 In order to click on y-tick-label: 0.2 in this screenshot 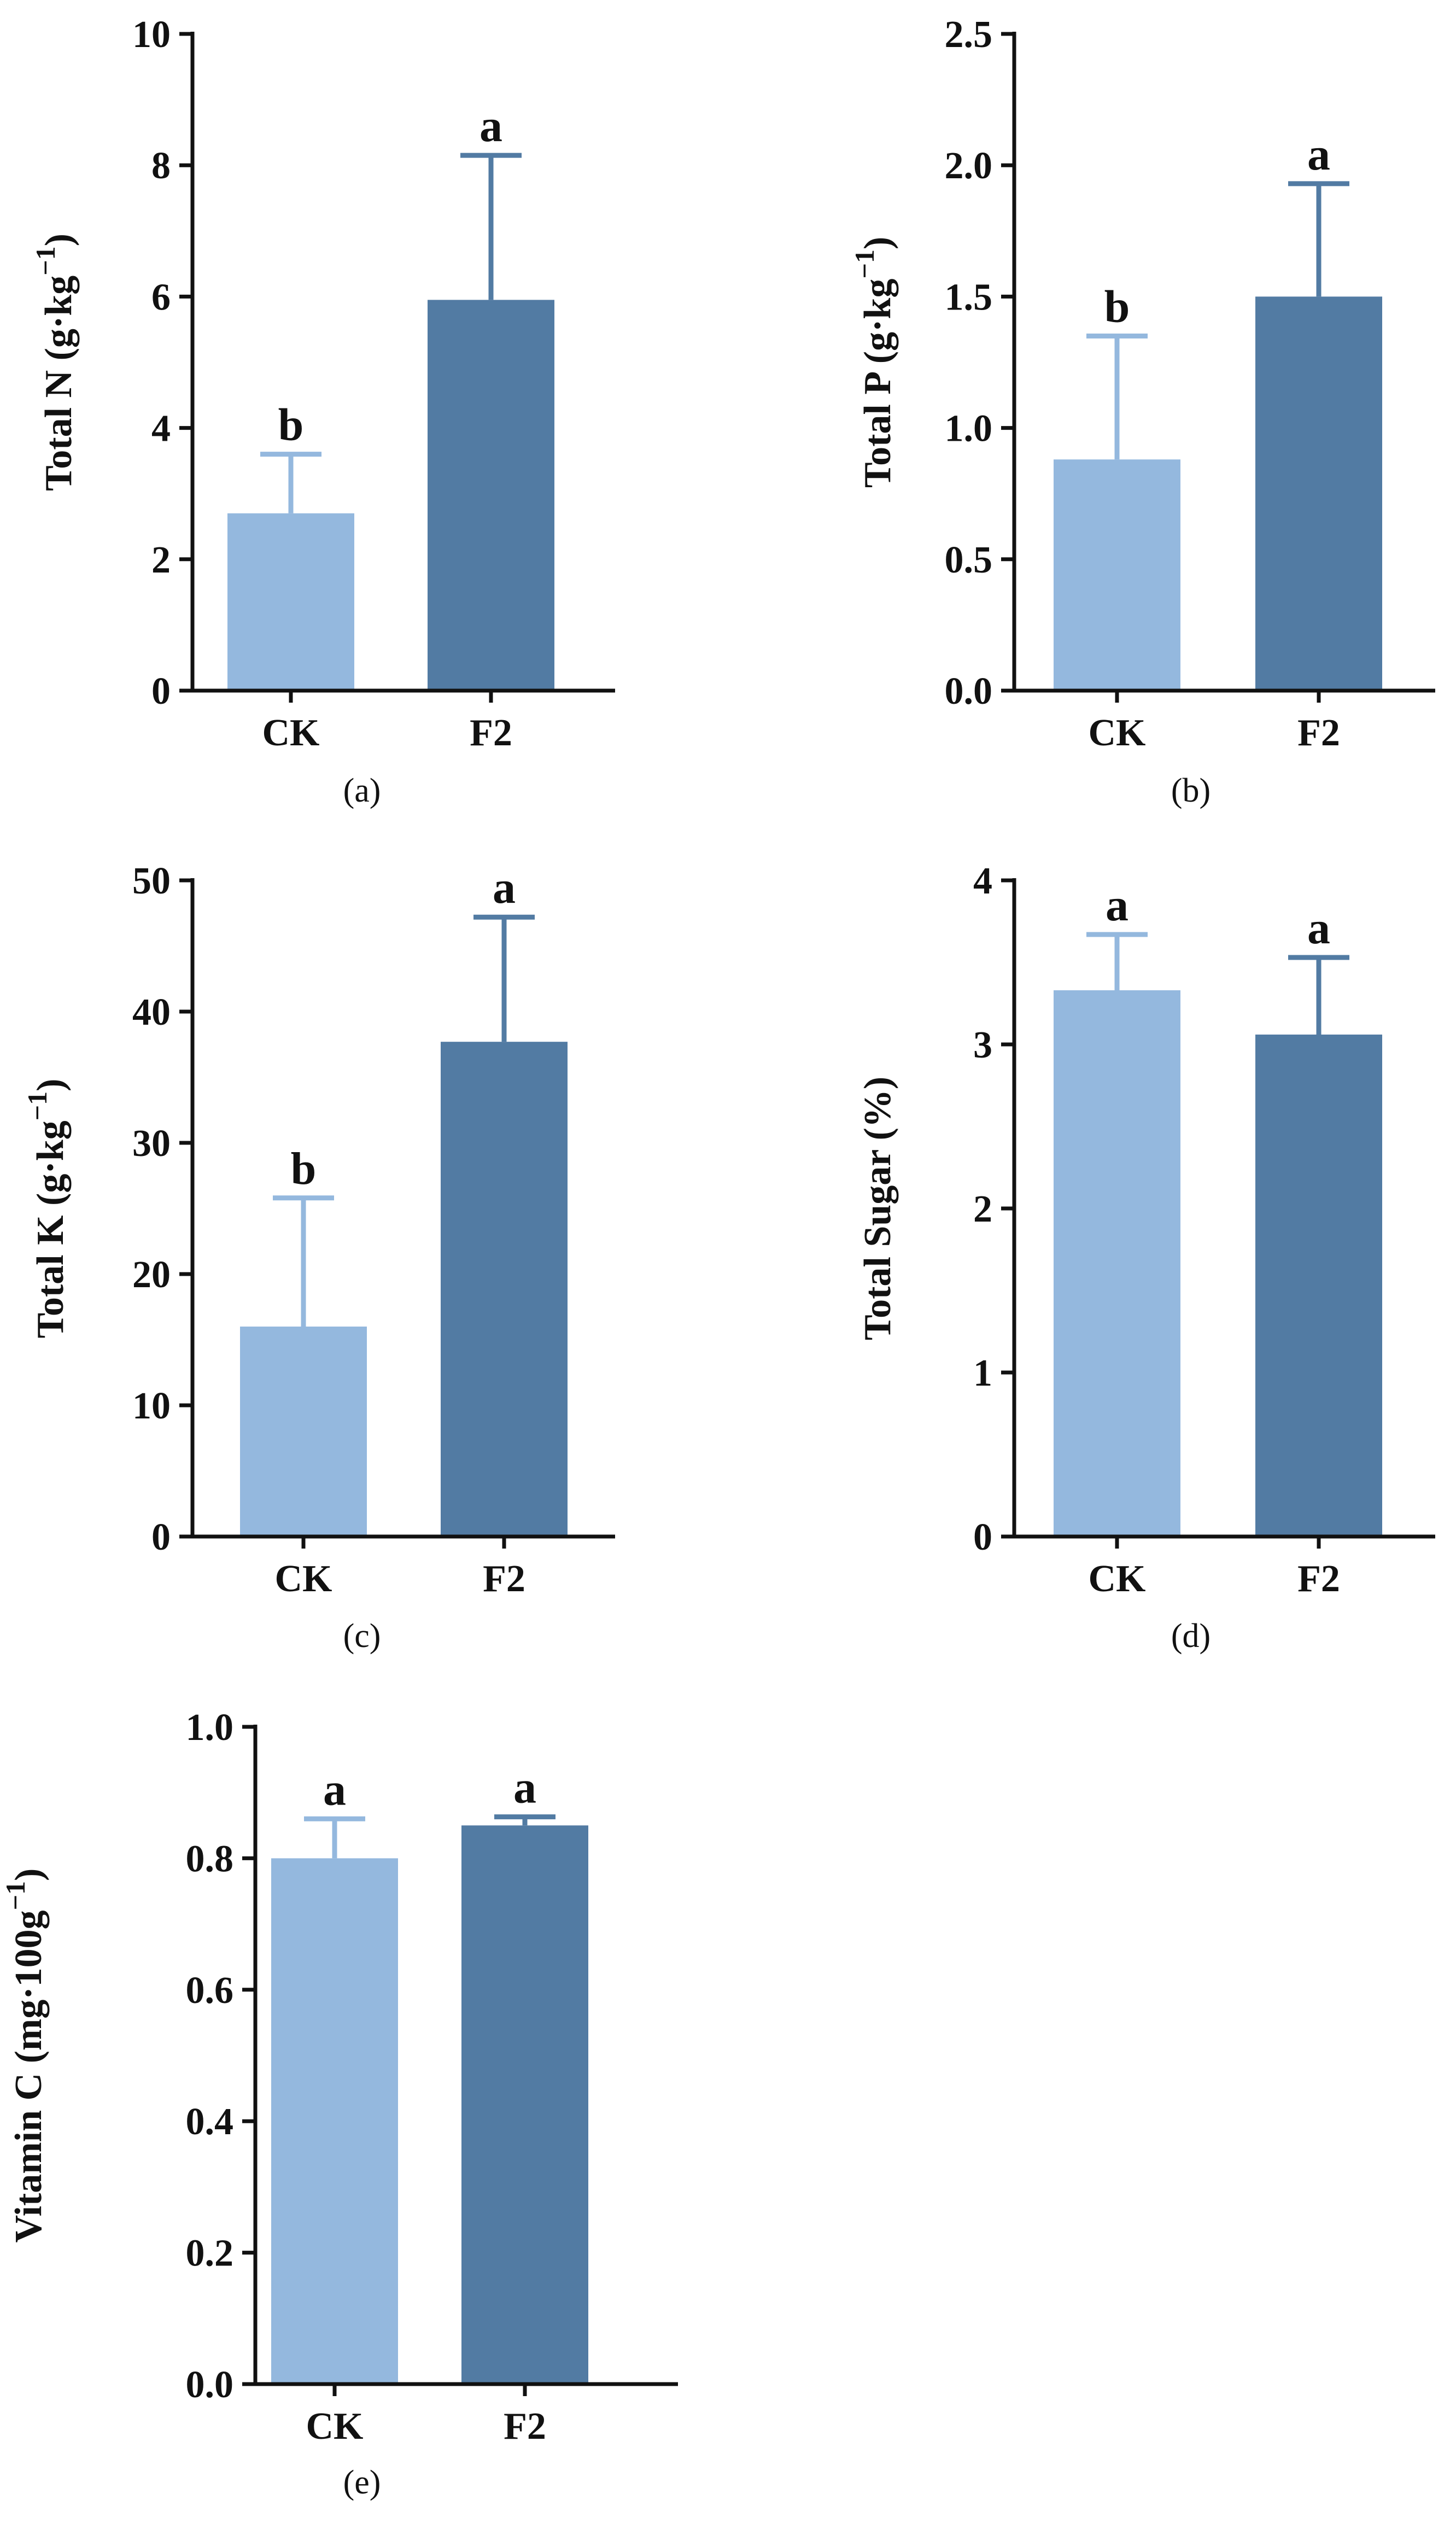, I will do `click(210, 2254)`.